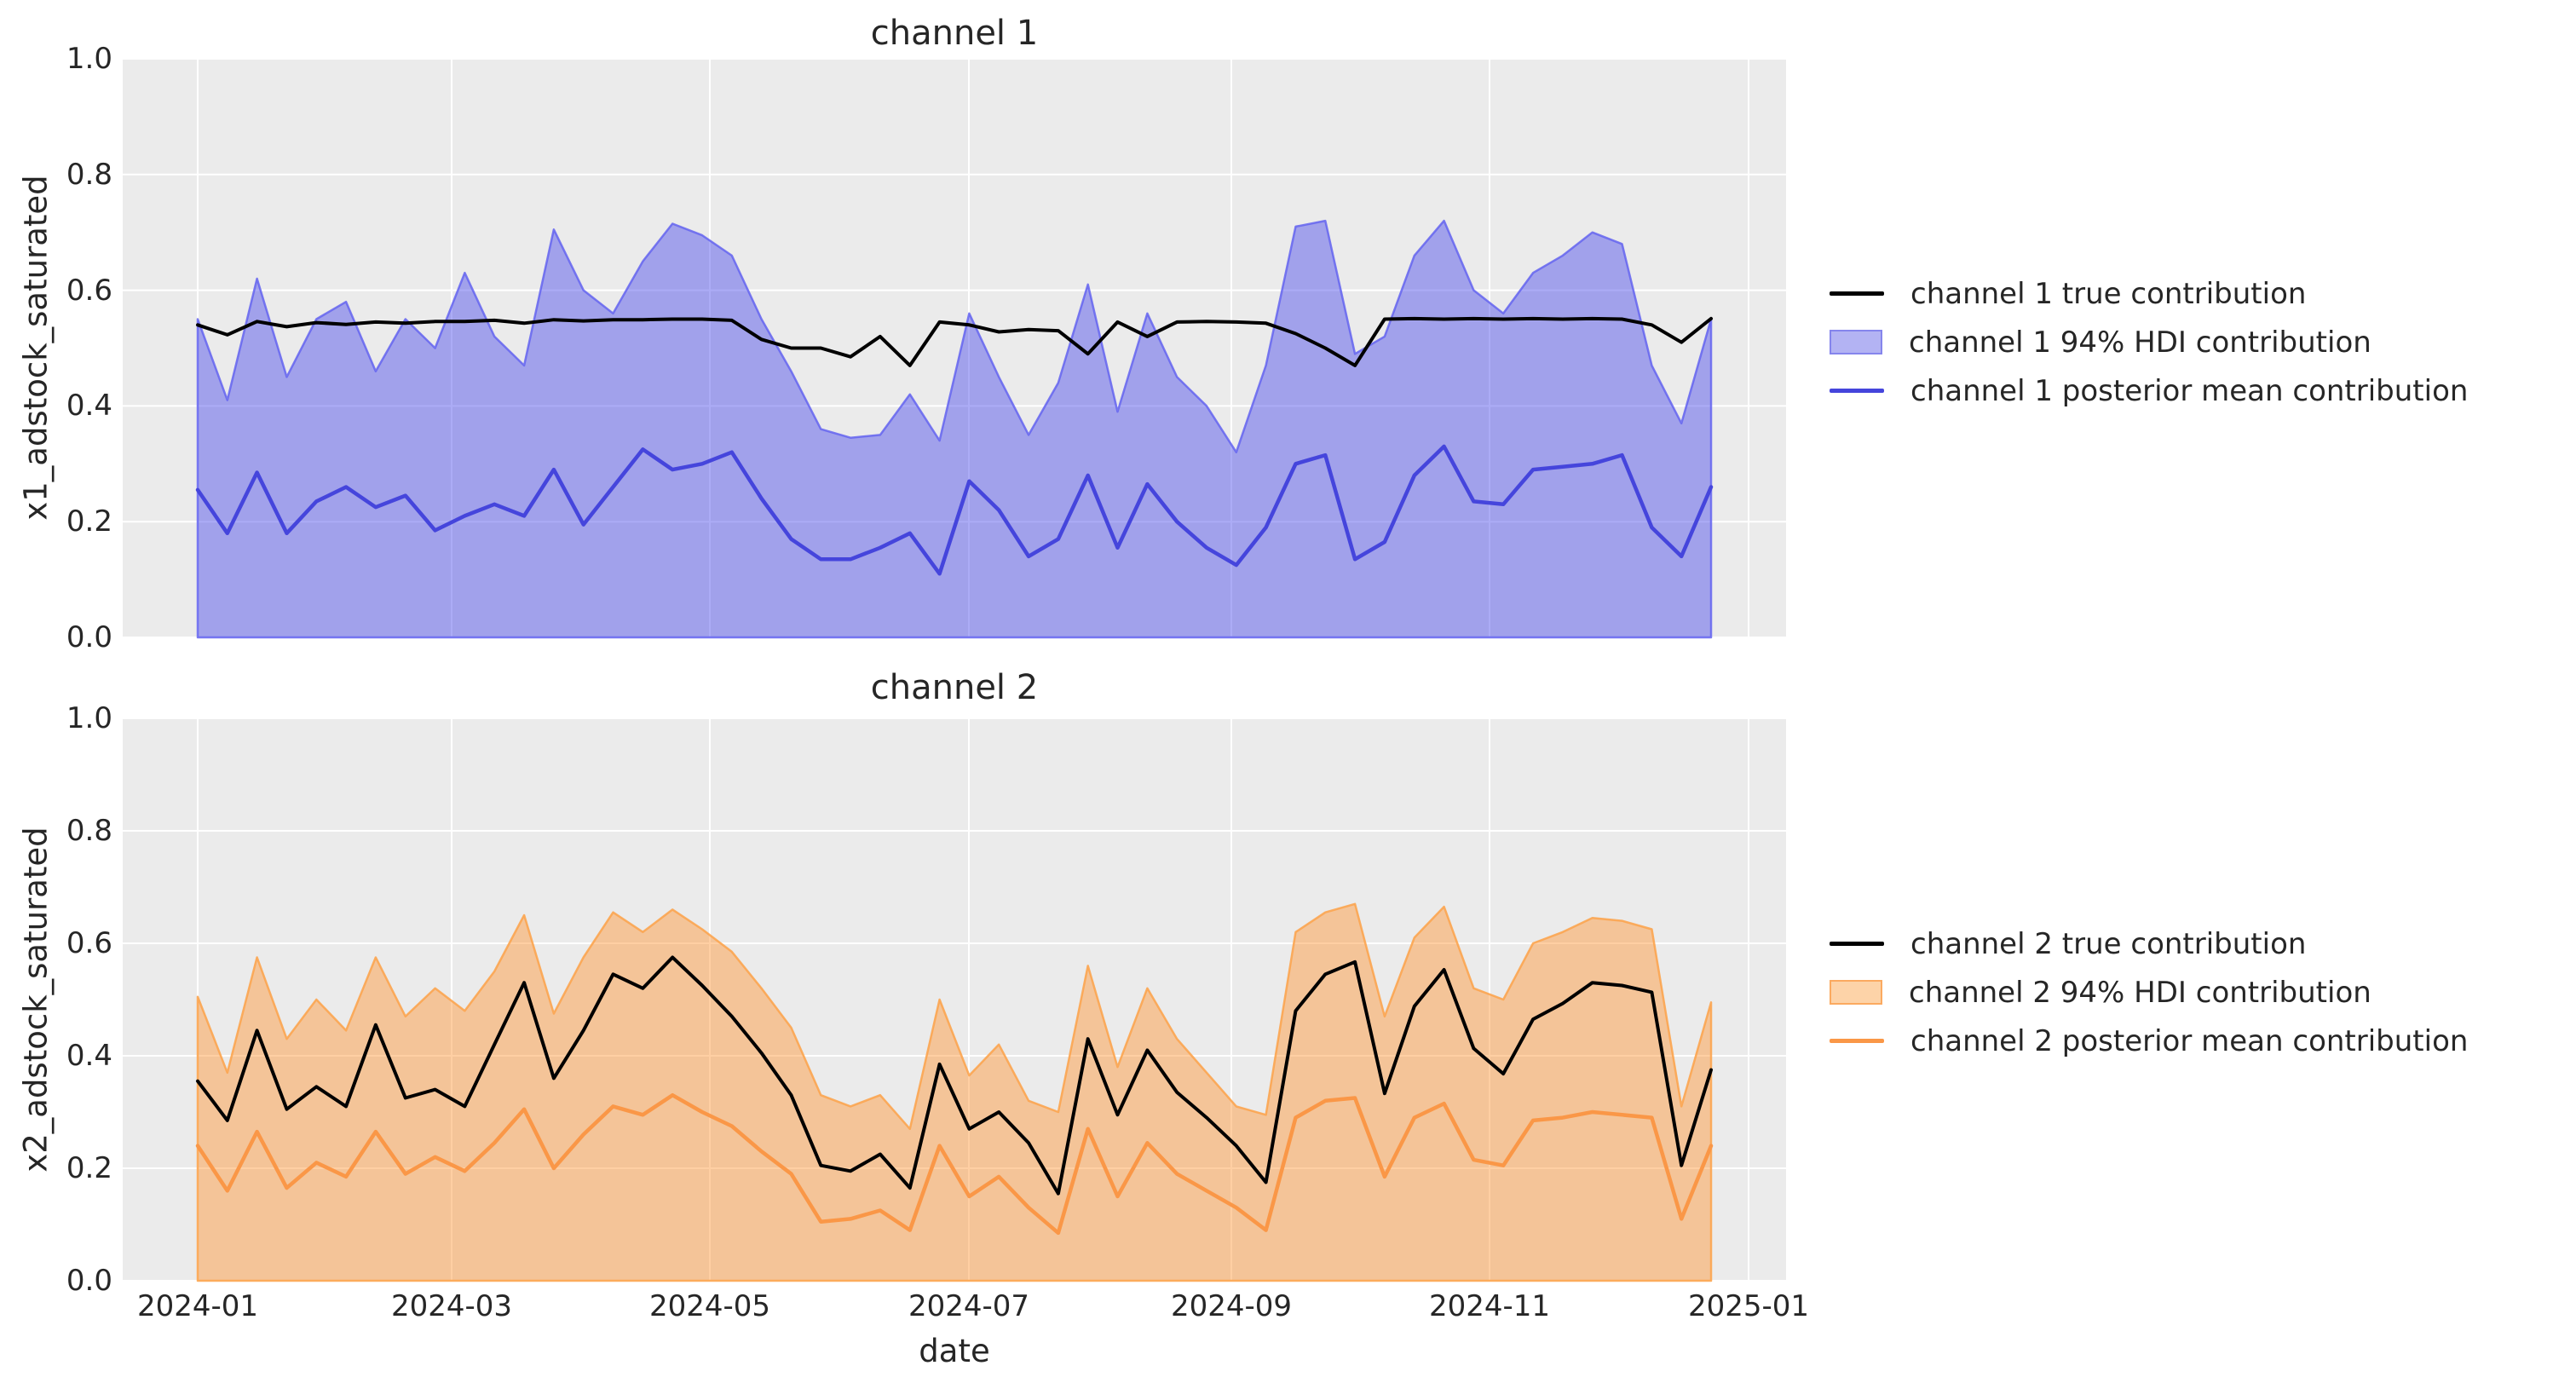 The height and width of the screenshot is (1383, 2576). What do you see at coordinates (89, 1168) in the screenshot?
I see `chart2-ytick-0.2: 0.2` at bounding box center [89, 1168].